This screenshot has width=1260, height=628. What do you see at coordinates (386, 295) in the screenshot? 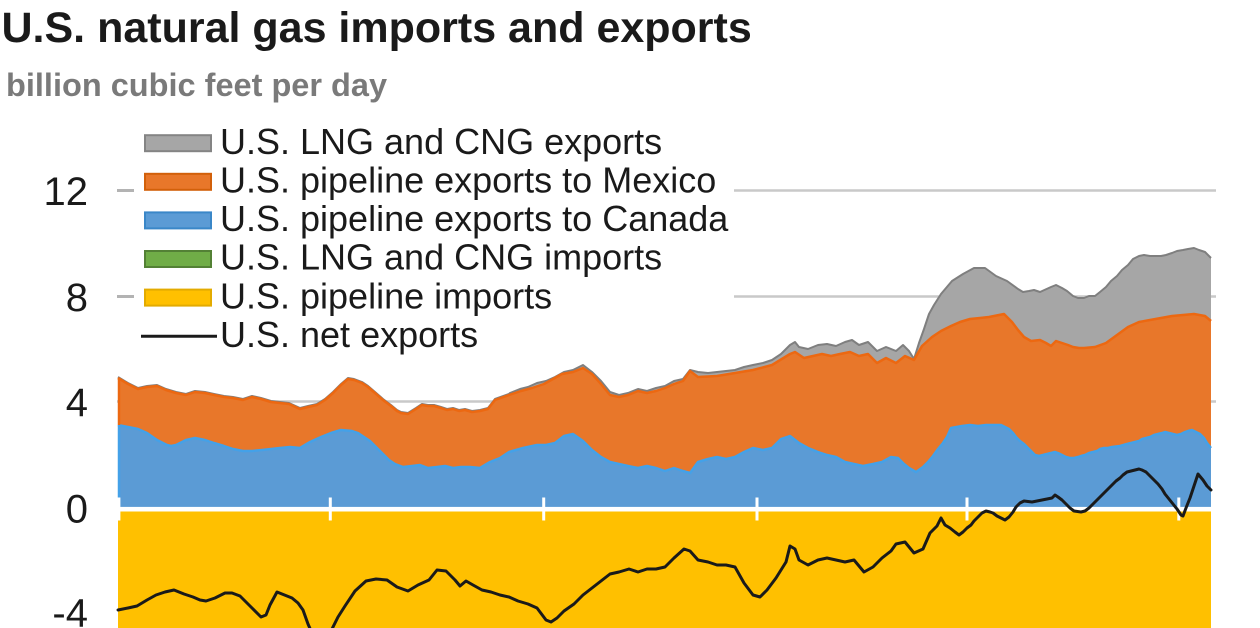
I see `svg-text: U.S. pipeline imports` at bounding box center [386, 295].